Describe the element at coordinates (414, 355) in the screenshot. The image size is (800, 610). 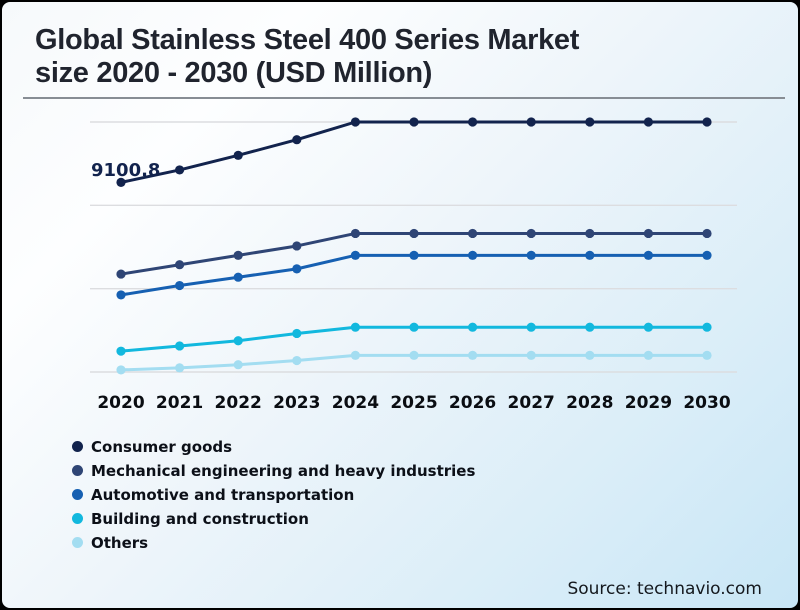
I see `data-point-others-2025` at that location.